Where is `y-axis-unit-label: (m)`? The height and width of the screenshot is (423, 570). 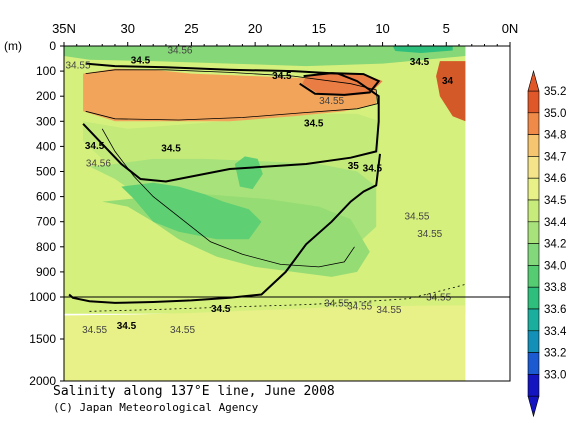 y-axis-unit-label: (m) is located at coordinates (13, 46).